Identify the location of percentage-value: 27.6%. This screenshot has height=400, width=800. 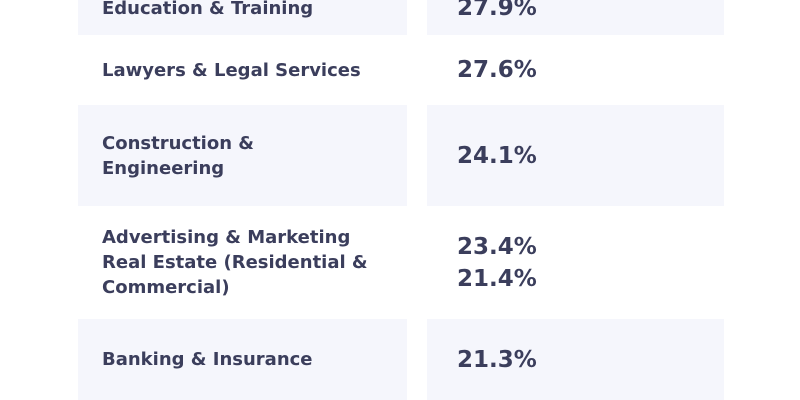
(497, 70).